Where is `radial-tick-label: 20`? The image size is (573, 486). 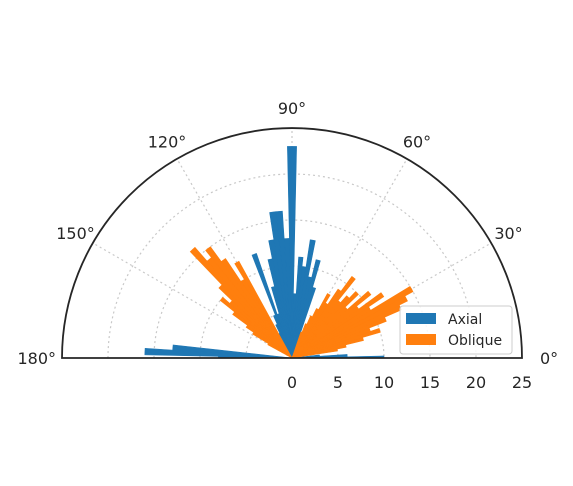
radial-tick-label: 20 is located at coordinates (476, 382).